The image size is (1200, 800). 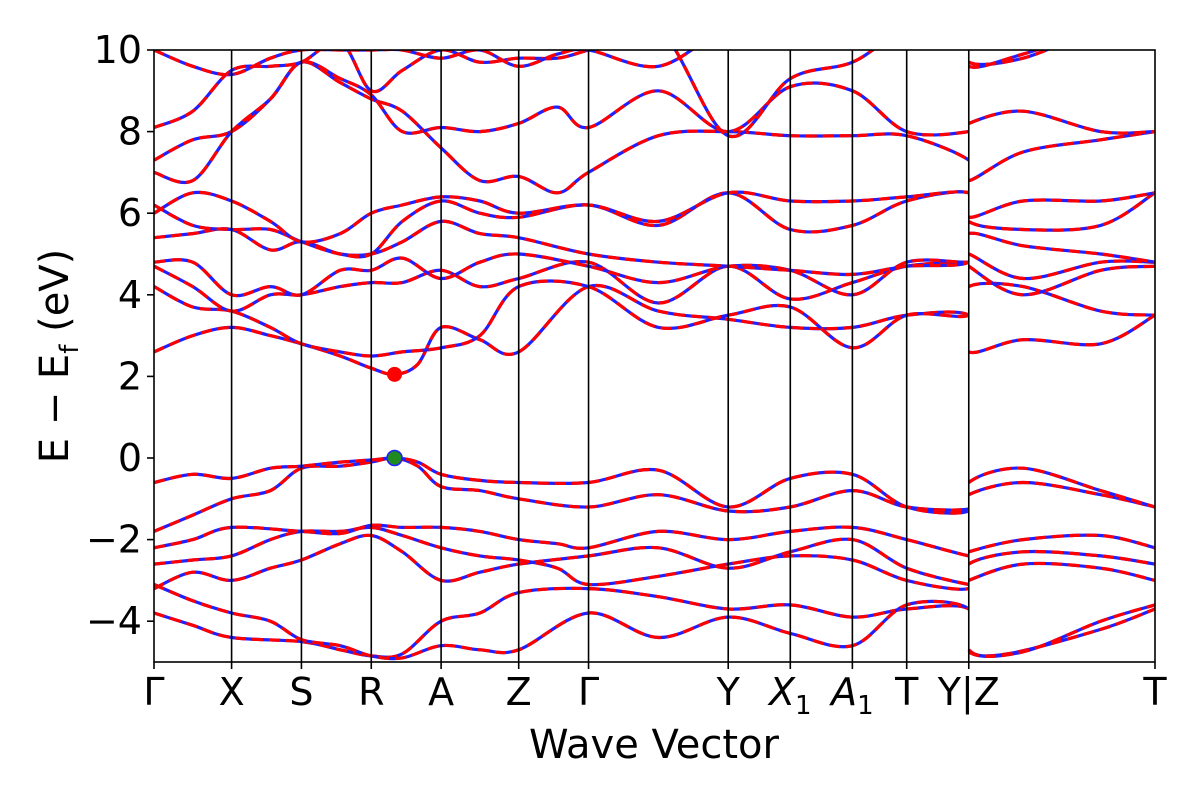 I want to click on y-tick-label-5: 6, so click(x=130, y=213).